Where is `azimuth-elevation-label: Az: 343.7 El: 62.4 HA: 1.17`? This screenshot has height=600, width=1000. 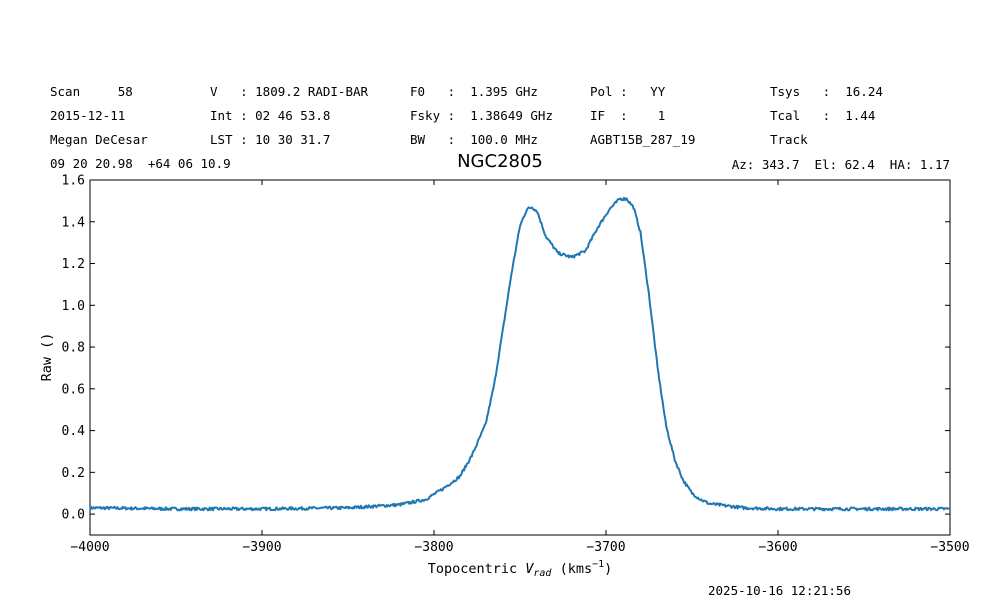 azimuth-elevation-label: Az: 343.7 El: 62.4 HA: 1.17 is located at coordinates (840, 164).